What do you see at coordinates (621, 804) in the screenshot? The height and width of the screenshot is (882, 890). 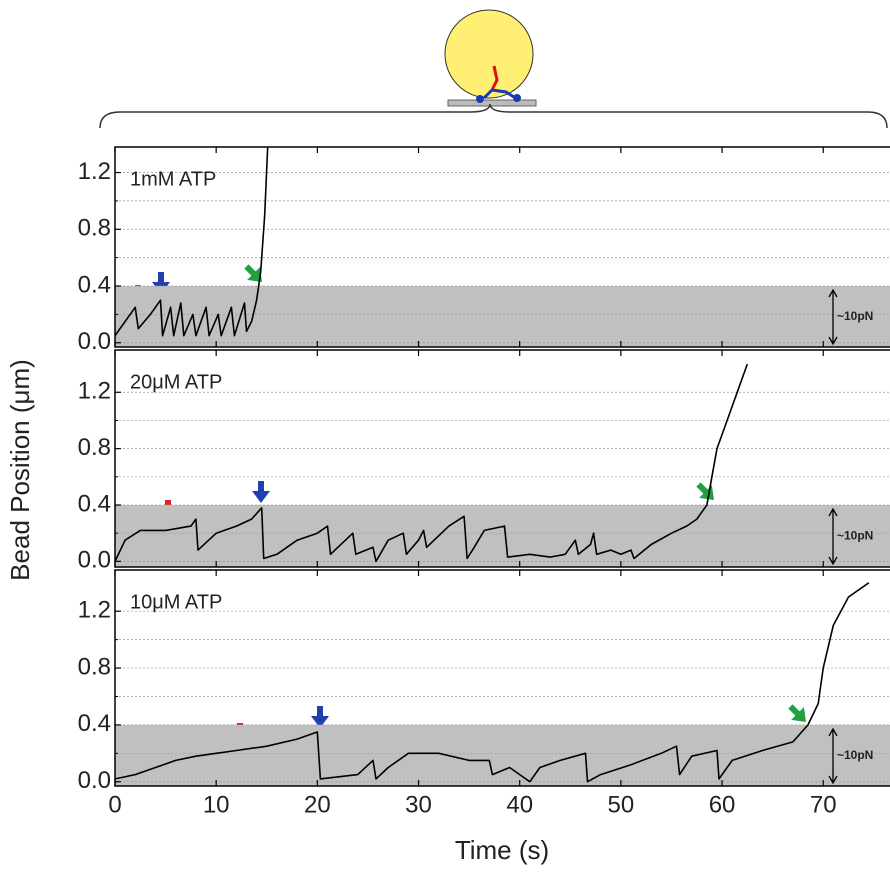 I see `x-tick-label: 50` at bounding box center [621, 804].